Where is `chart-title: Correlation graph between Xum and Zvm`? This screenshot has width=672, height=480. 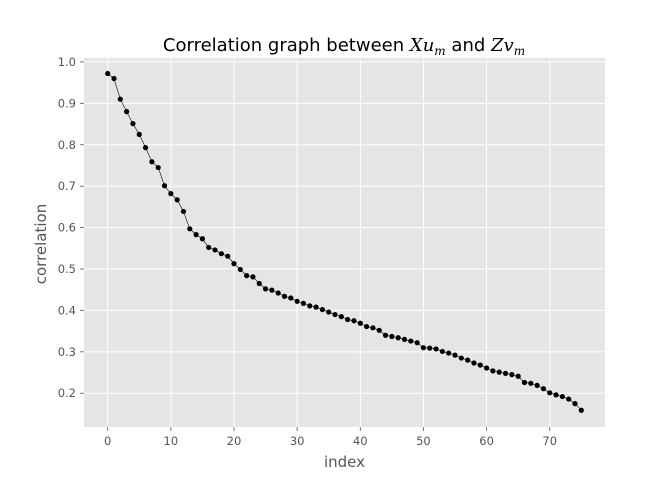
chart-title: Correlation graph between Xum and Zvm is located at coordinates (344, 46).